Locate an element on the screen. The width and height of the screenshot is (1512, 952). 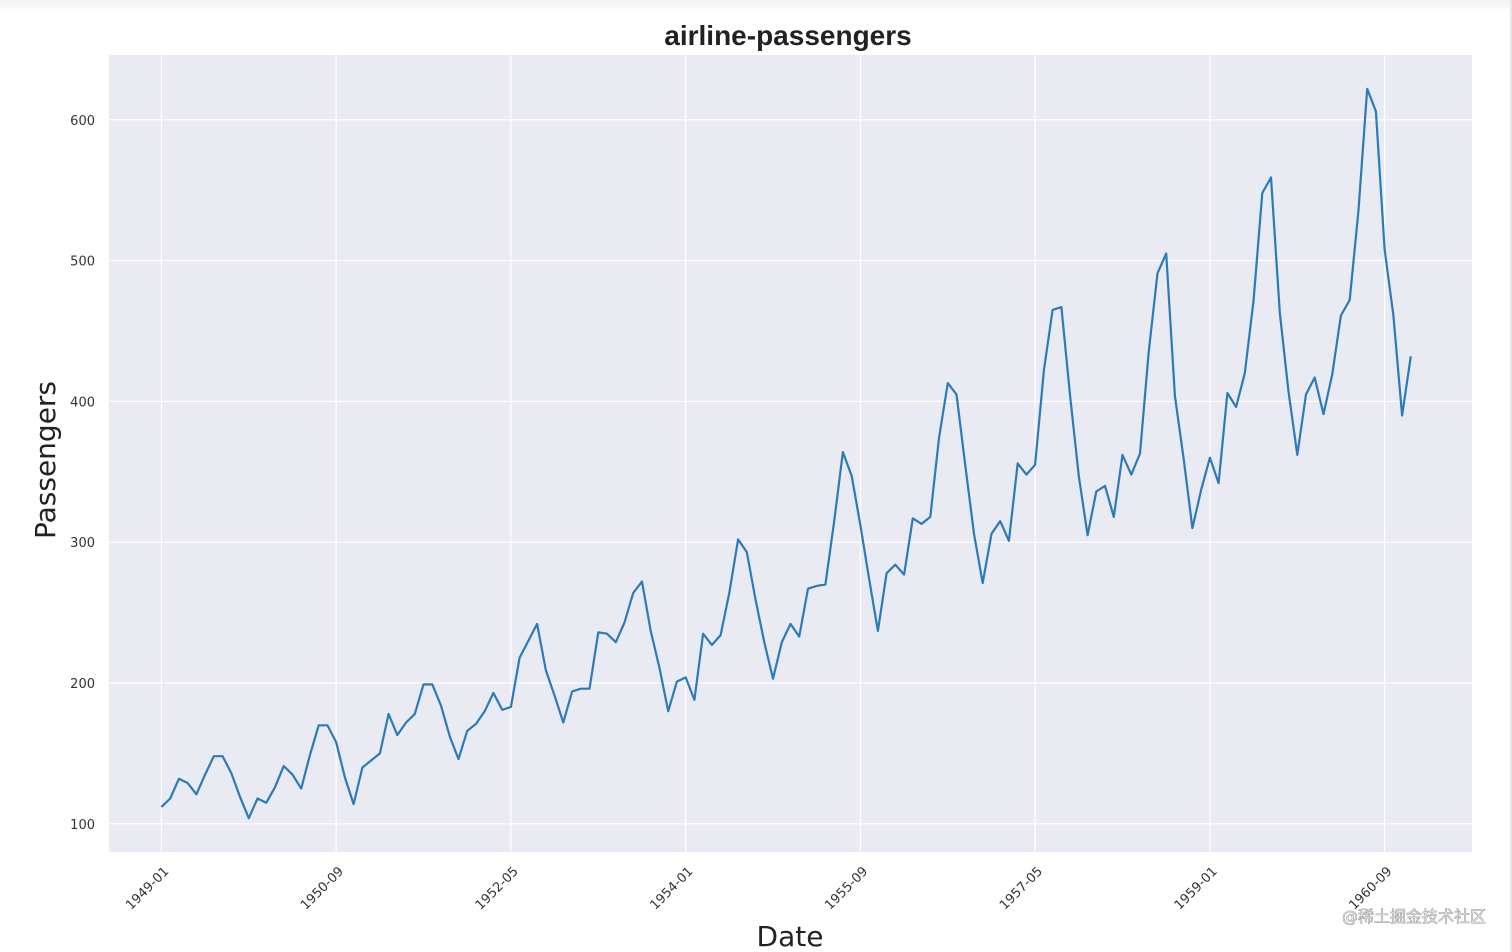
window-top-bar is located at coordinates (756, 7).